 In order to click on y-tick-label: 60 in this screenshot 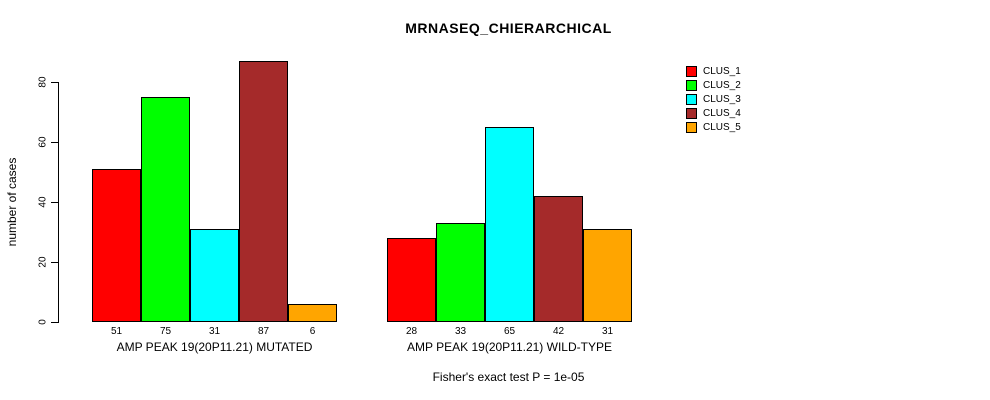, I will do `click(43, 142)`.